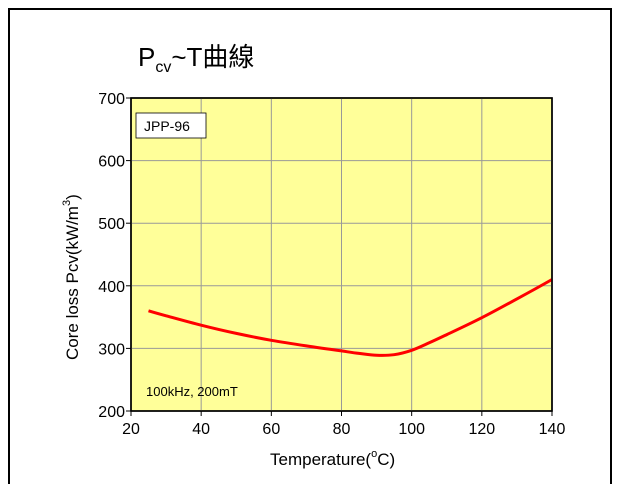 This screenshot has width=622, height=486. What do you see at coordinates (342, 429) in the screenshot?
I see `x-tick-label: 80` at bounding box center [342, 429].